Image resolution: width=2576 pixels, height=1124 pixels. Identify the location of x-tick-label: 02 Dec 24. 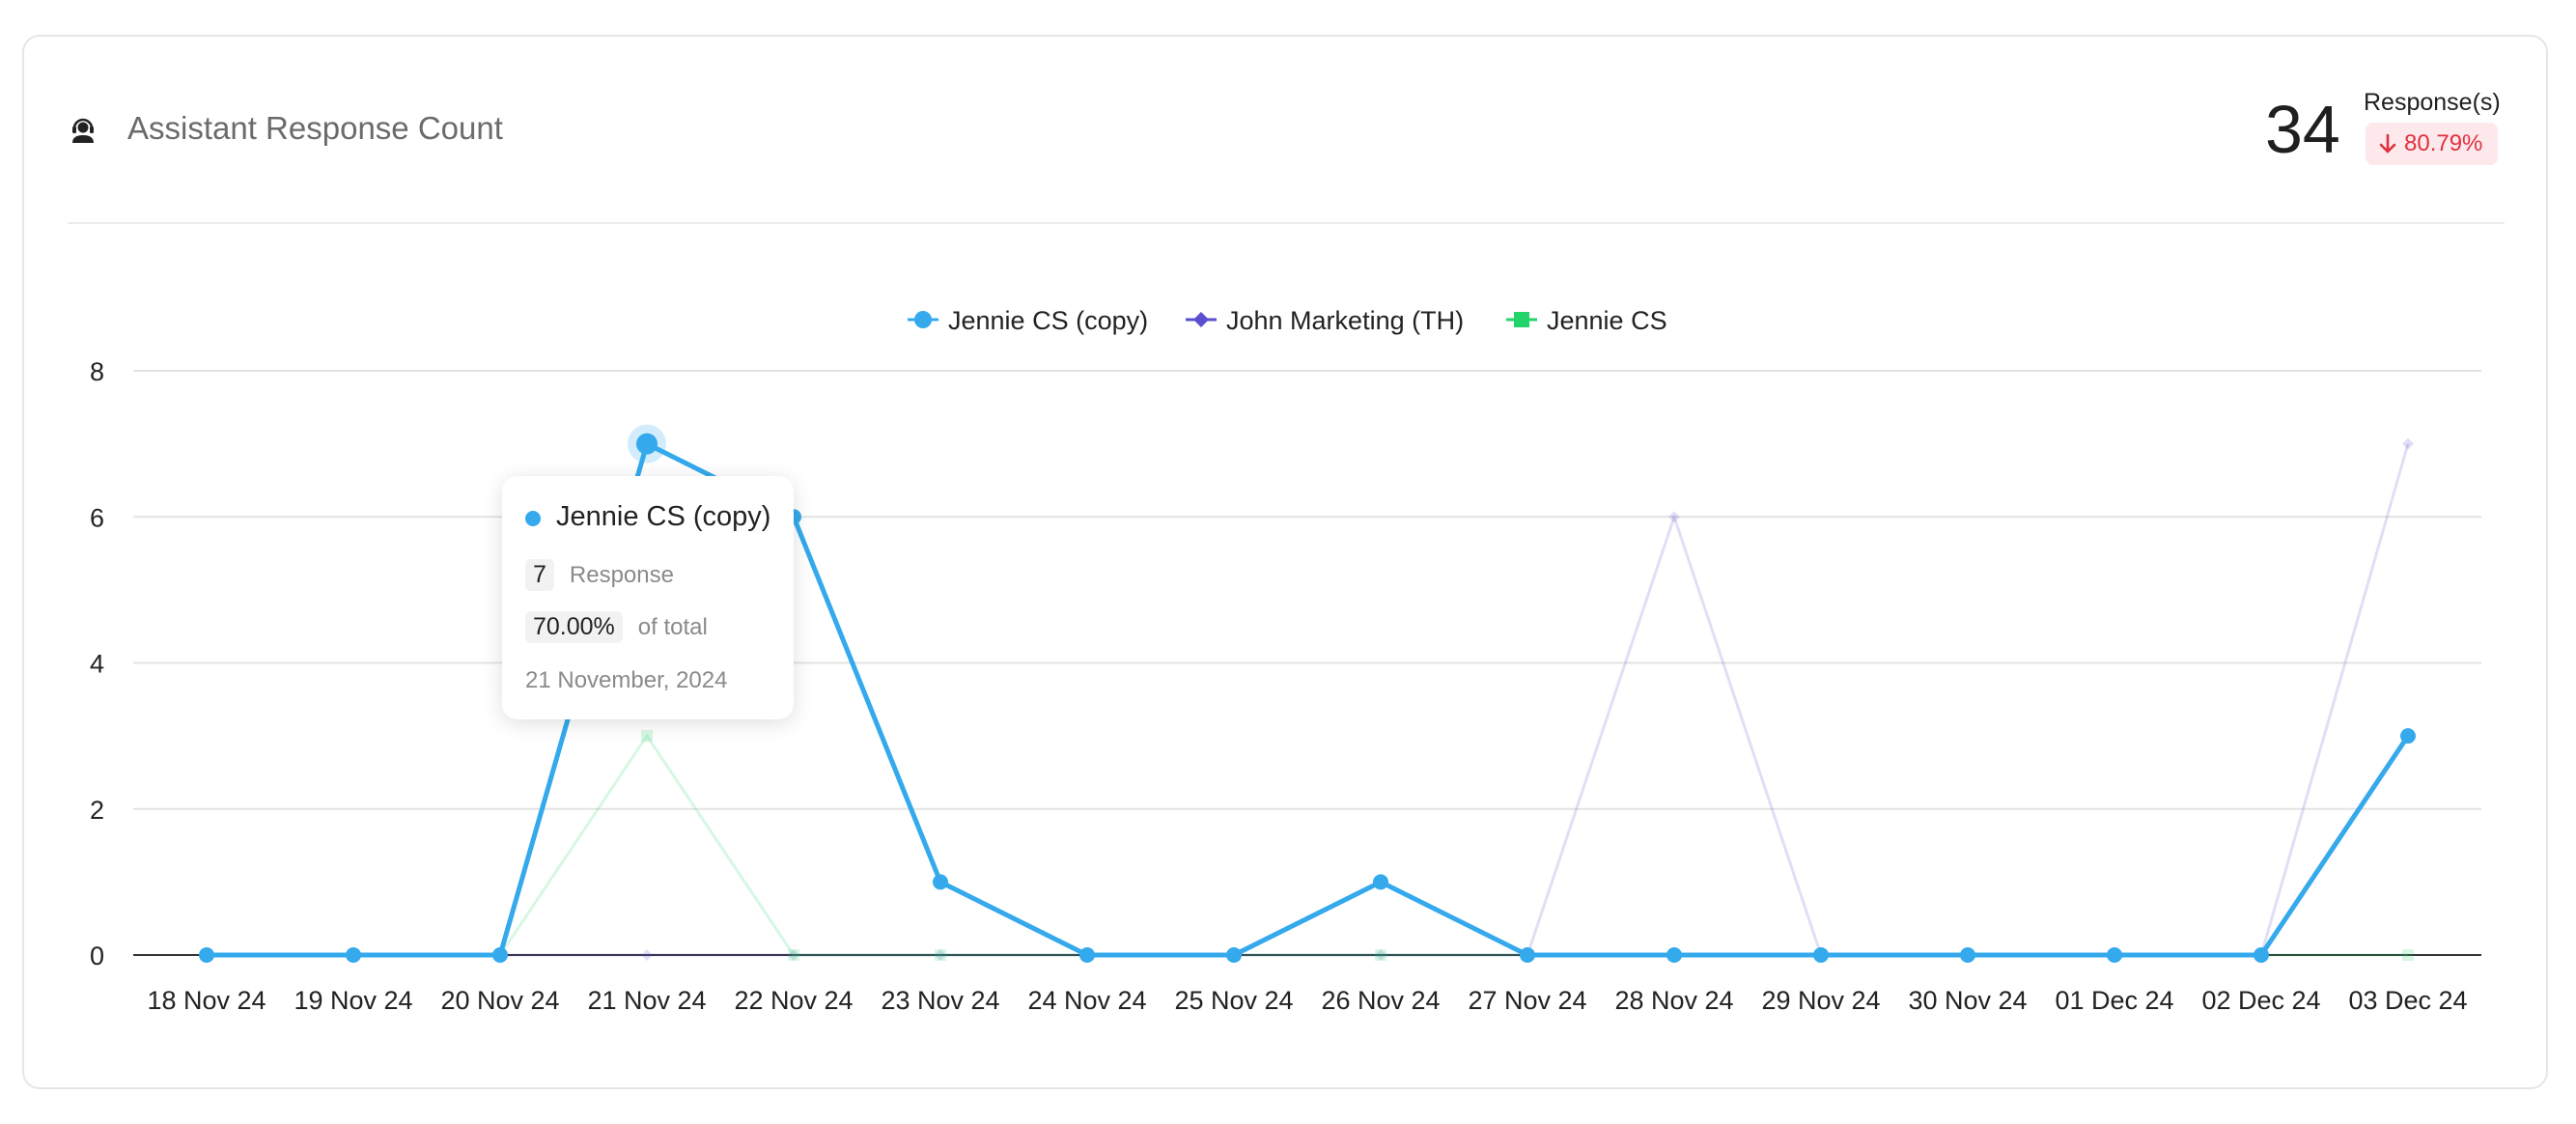
(2261, 1001).